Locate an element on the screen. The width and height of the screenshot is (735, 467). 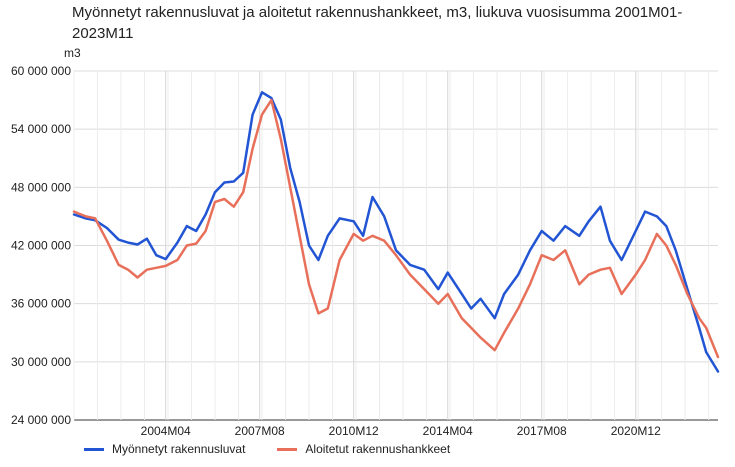
x-tick-label: 2020M12 is located at coordinates (636, 431).